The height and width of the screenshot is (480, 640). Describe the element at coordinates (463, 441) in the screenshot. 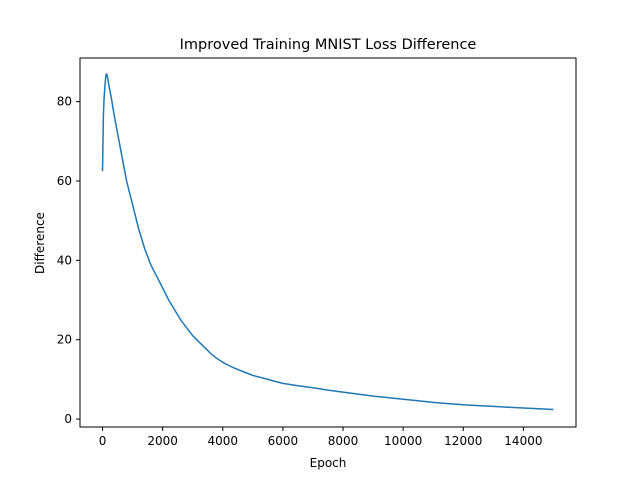

I see `x-tick-label: 12000` at that location.